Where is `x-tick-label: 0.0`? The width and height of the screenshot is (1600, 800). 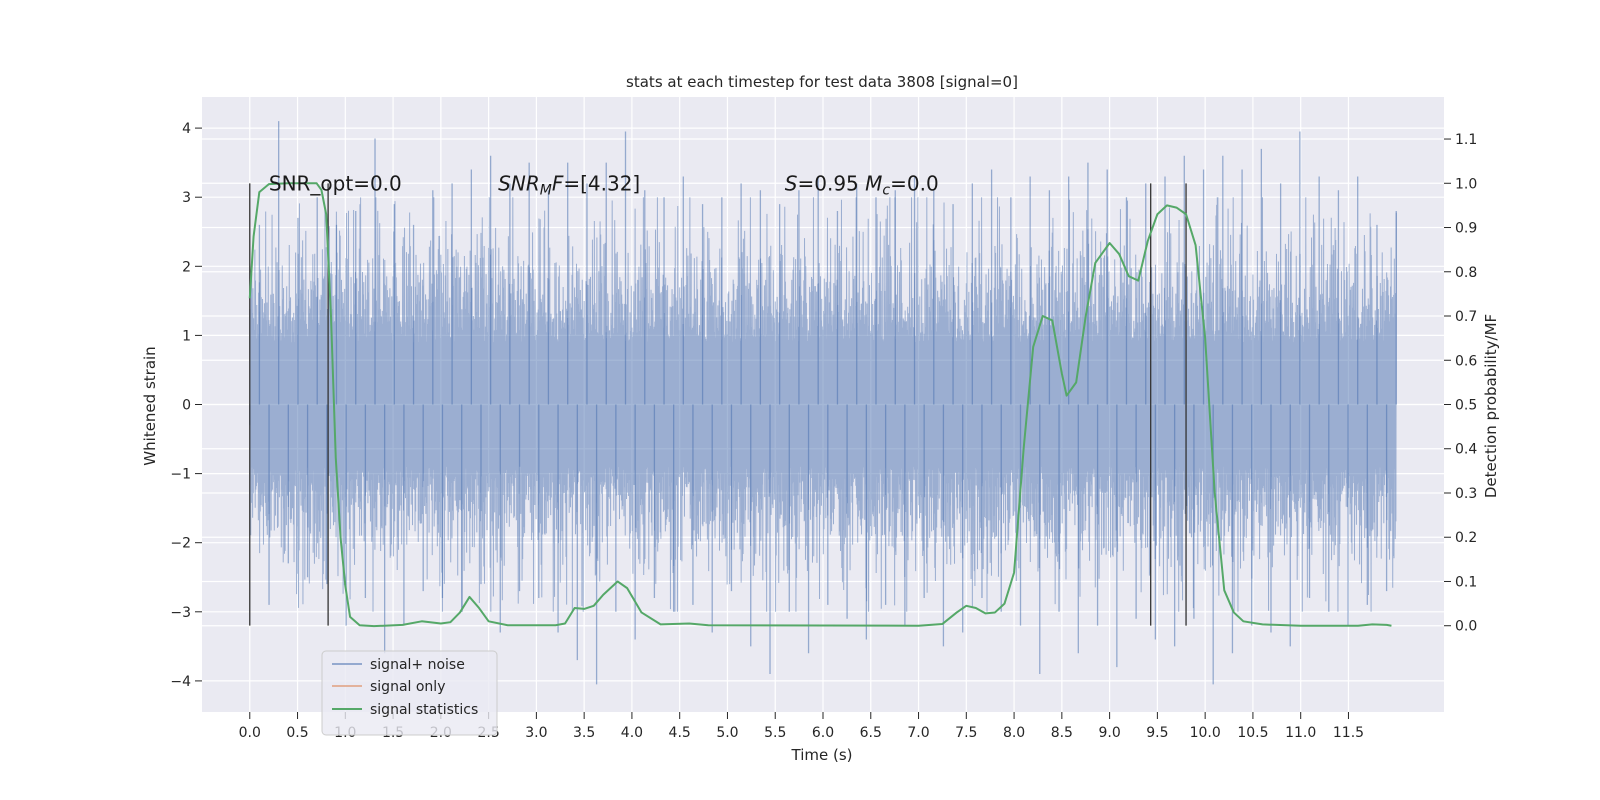
x-tick-label: 0.0 is located at coordinates (250, 733).